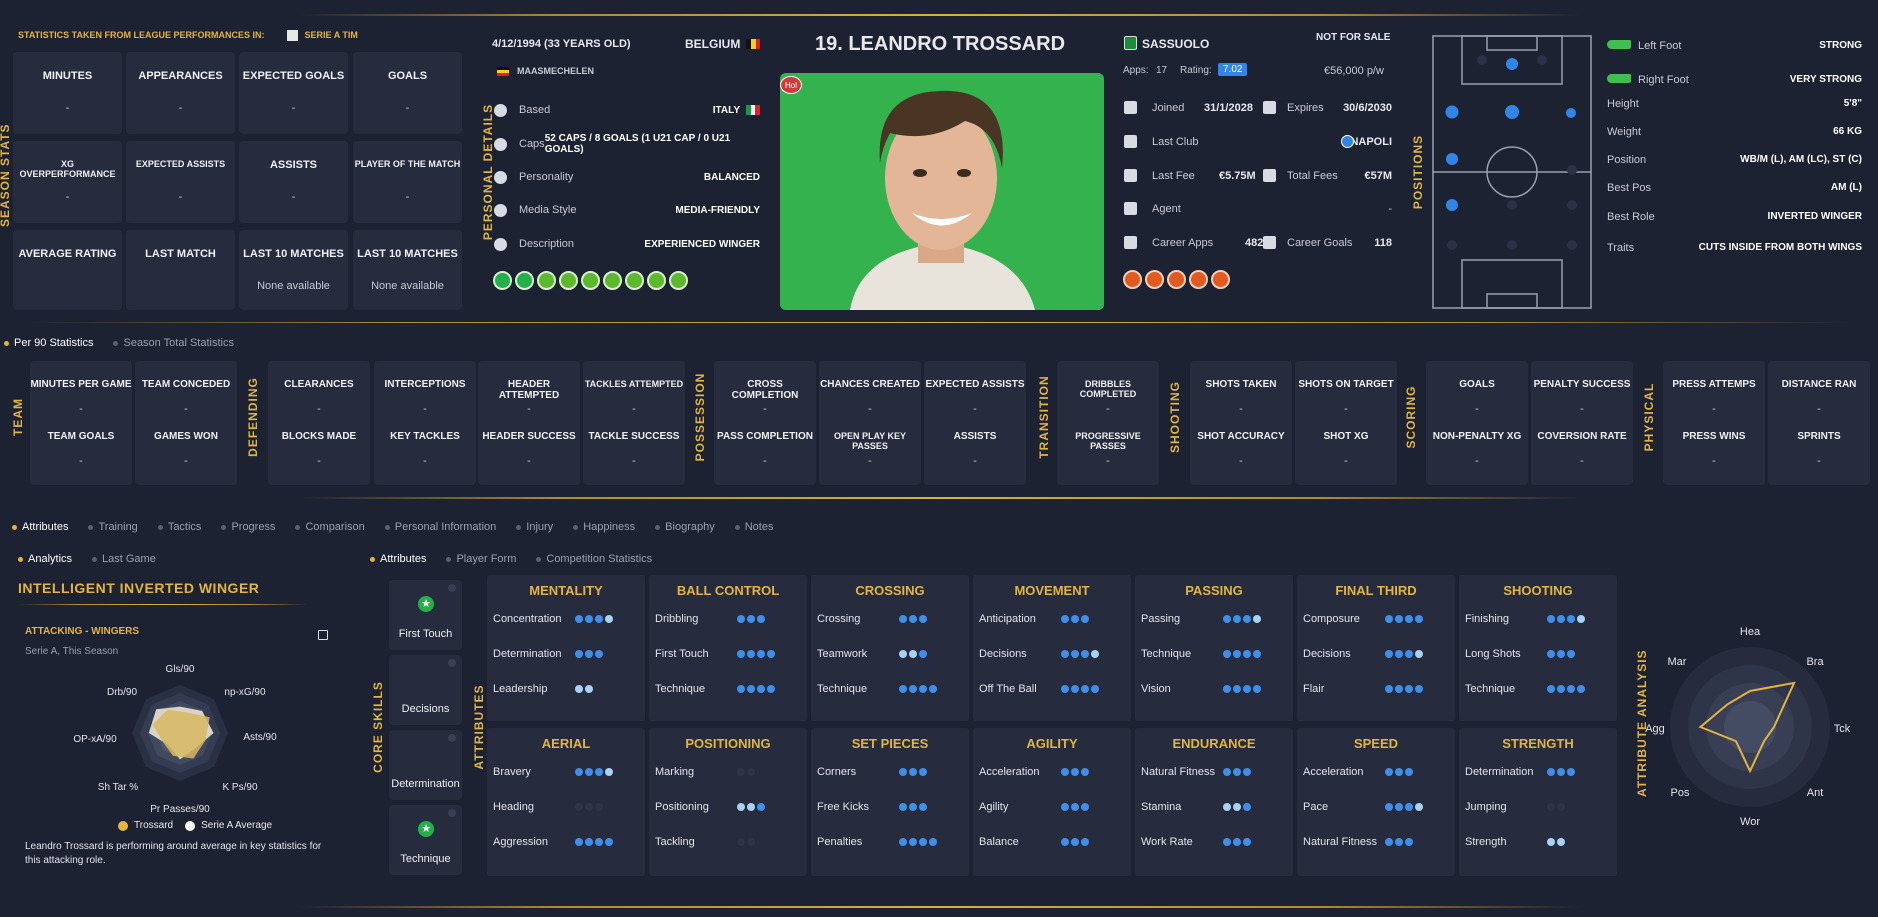 This screenshot has width=1878, height=917. I want to click on attribute-row: Teamwork, so click(890, 654).